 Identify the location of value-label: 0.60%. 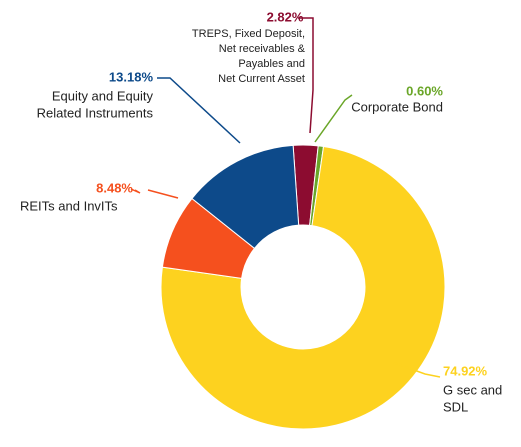
(424, 90).